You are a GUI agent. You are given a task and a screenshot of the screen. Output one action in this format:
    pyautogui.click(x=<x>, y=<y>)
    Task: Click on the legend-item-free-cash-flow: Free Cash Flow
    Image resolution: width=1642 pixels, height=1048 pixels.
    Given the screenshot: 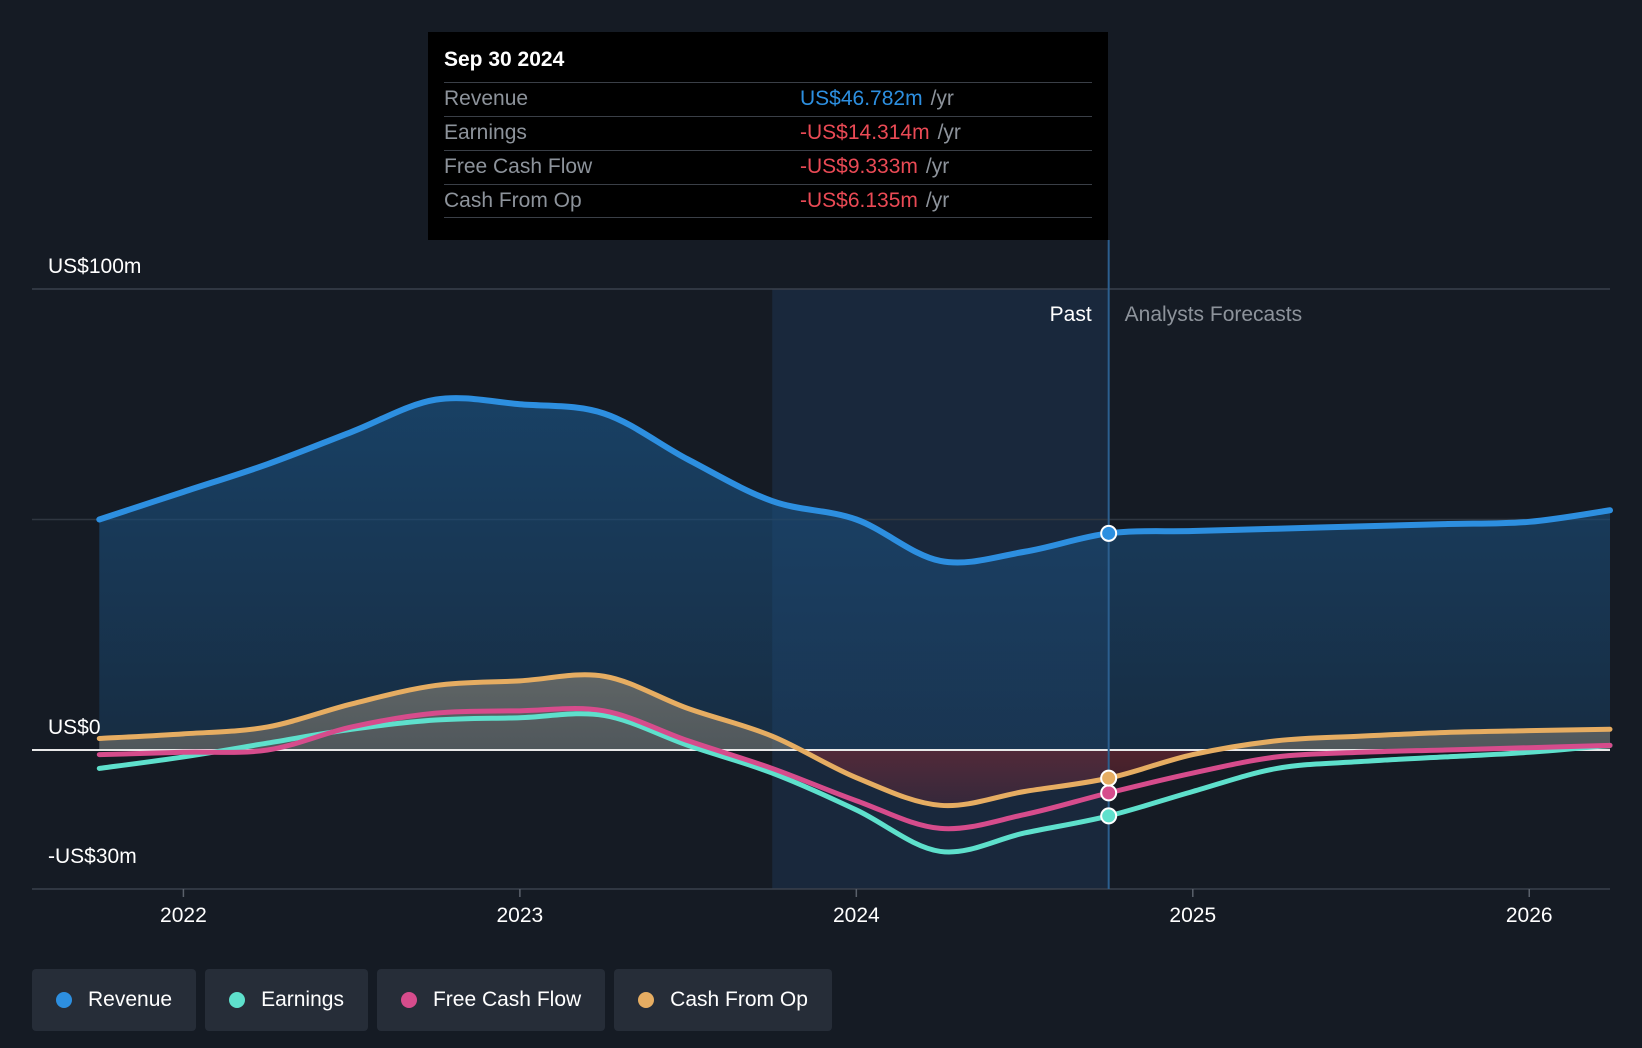 What is the action you would take?
    pyautogui.click(x=491, y=1000)
    